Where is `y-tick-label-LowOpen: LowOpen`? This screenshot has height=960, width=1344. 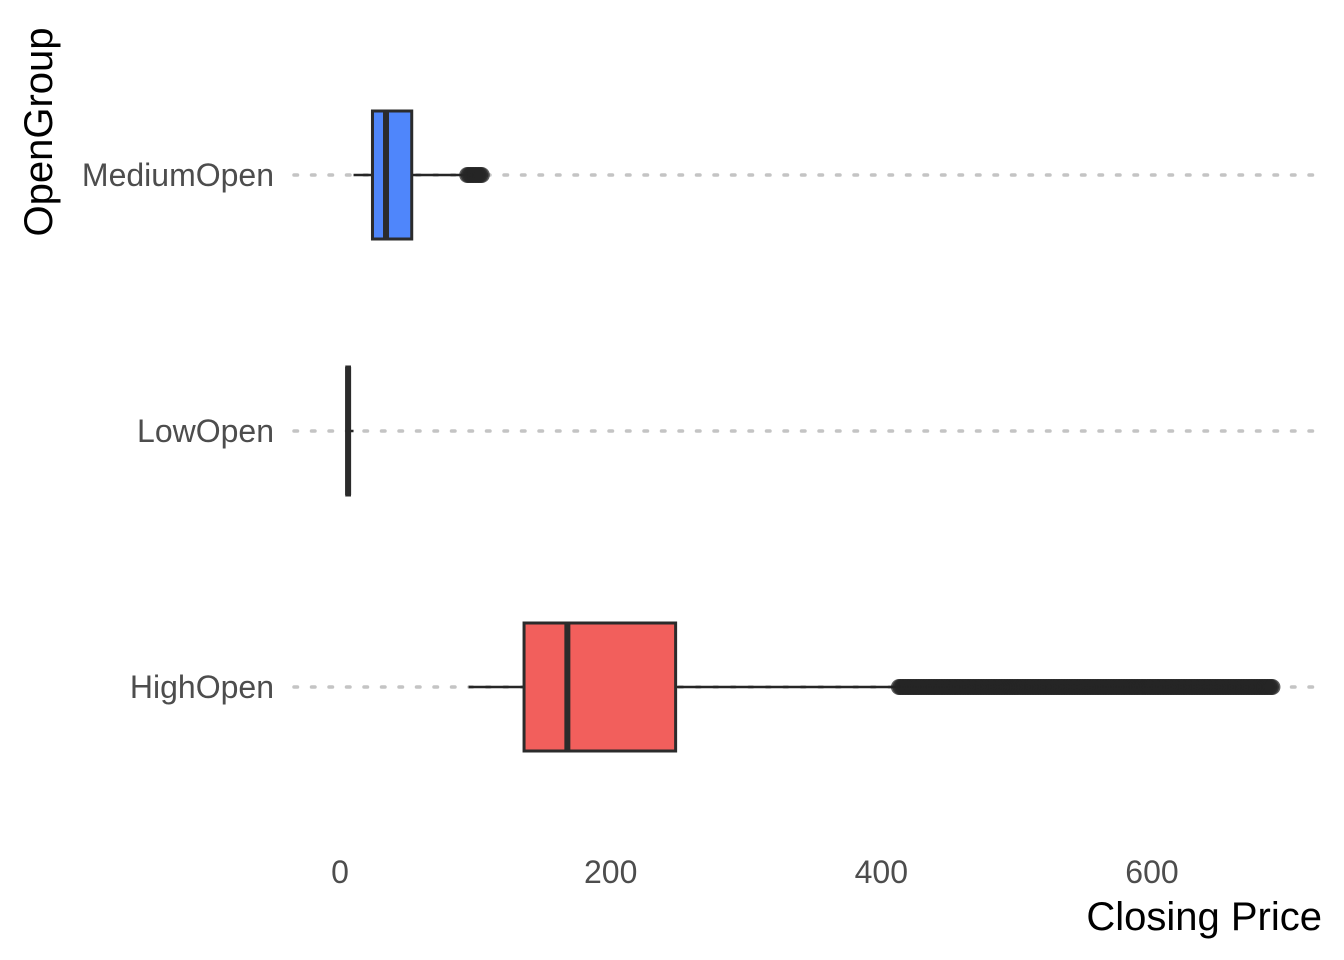
y-tick-label-LowOpen: LowOpen is located at coordinates (205, 431).